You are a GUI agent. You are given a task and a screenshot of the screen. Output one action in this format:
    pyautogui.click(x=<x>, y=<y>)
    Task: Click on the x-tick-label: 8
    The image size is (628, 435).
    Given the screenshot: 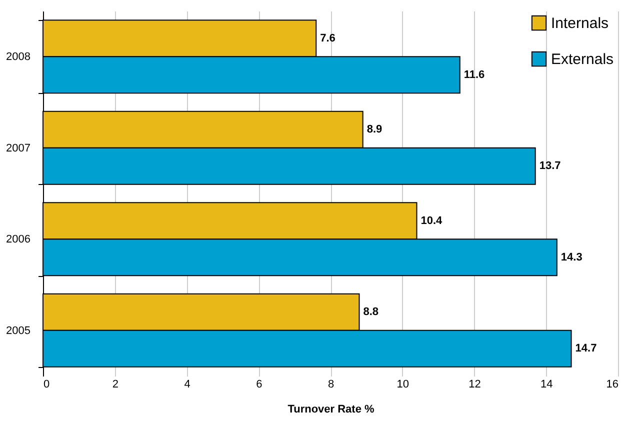 What is the action you would take?
    pyautogui.click(x=331, y=384)
    